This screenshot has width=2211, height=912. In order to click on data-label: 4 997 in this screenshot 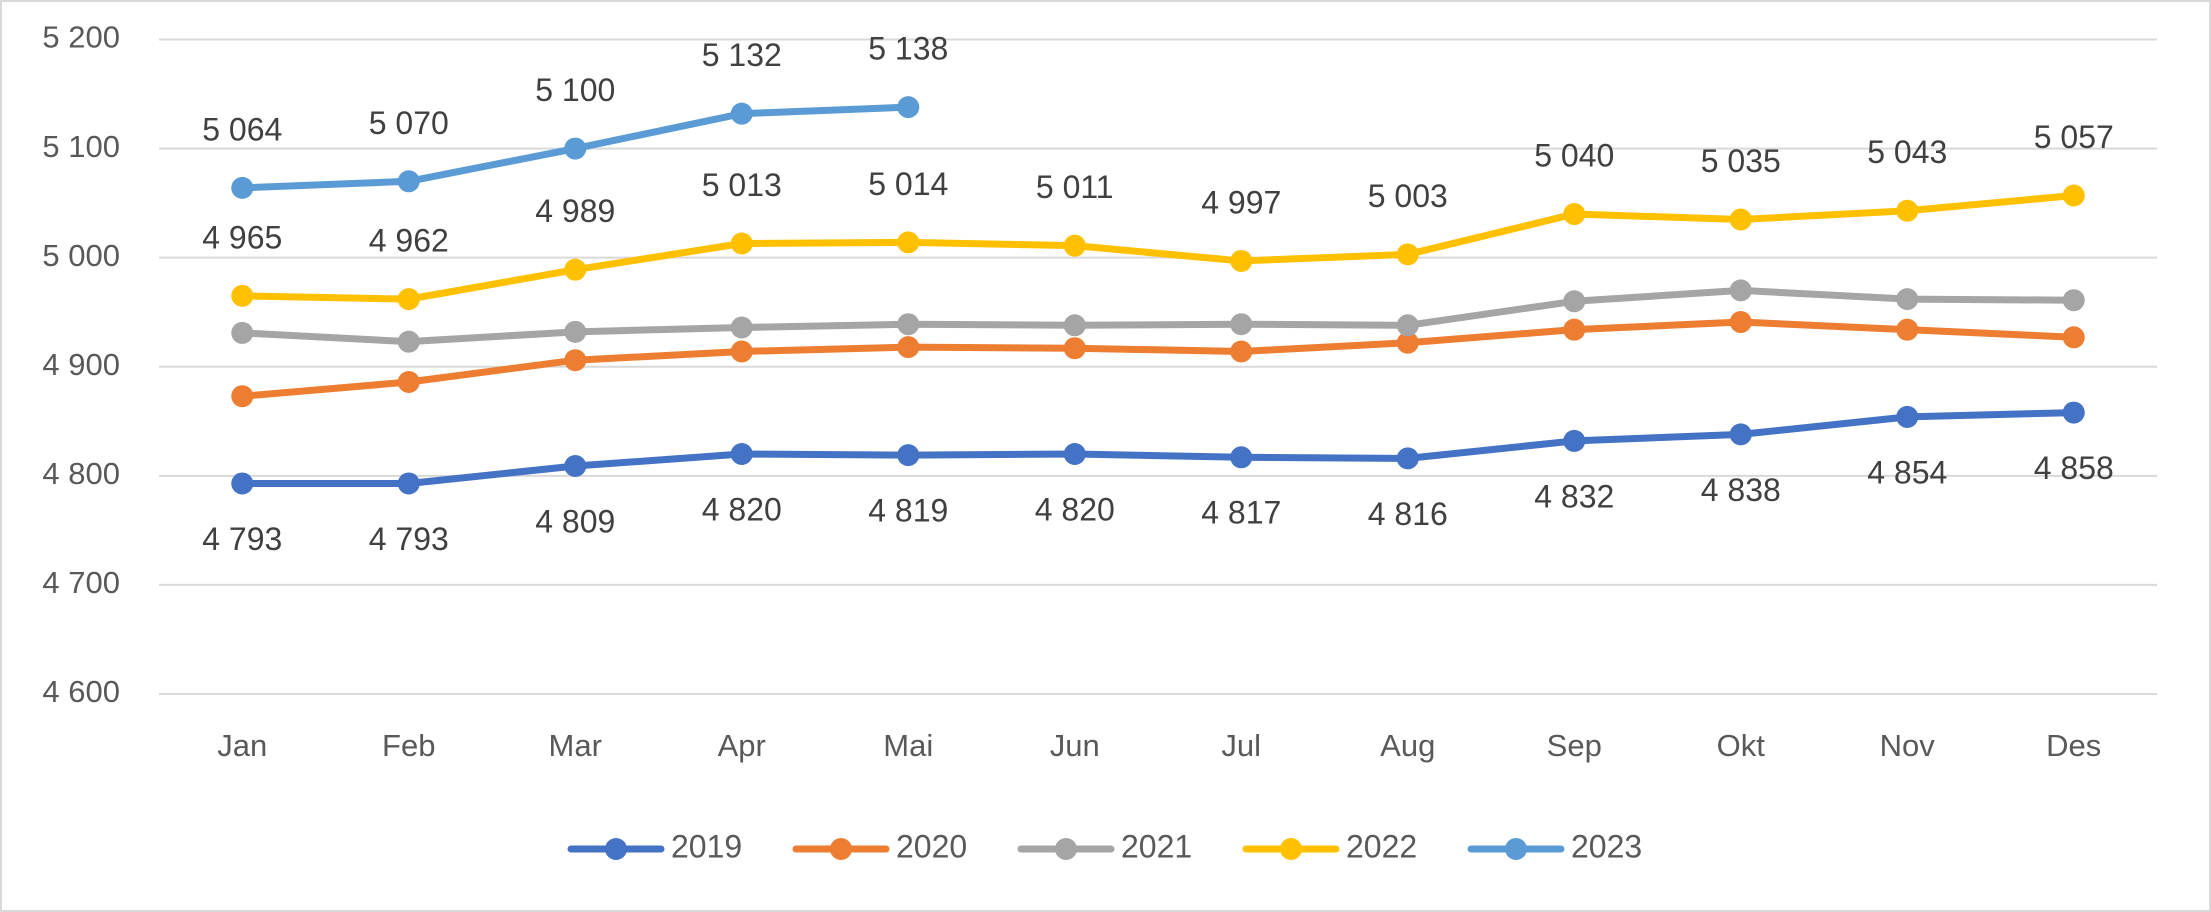, I will do `click(1241, 202)`.